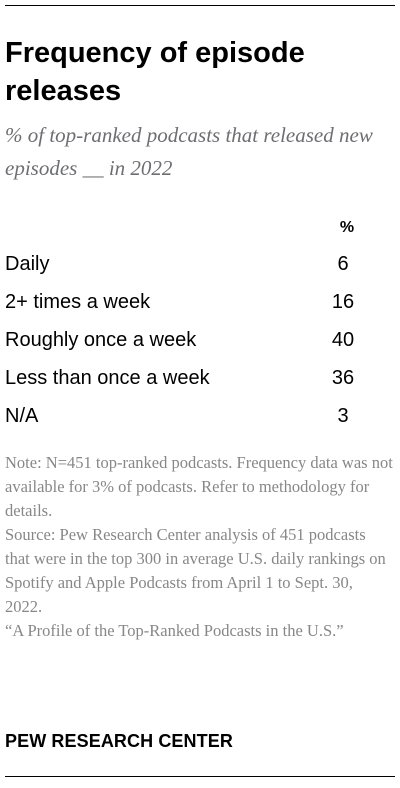  Describe the element at coordinates (78, 302) in the screenshot. I see `row-label: 2+ times a week` at that location.